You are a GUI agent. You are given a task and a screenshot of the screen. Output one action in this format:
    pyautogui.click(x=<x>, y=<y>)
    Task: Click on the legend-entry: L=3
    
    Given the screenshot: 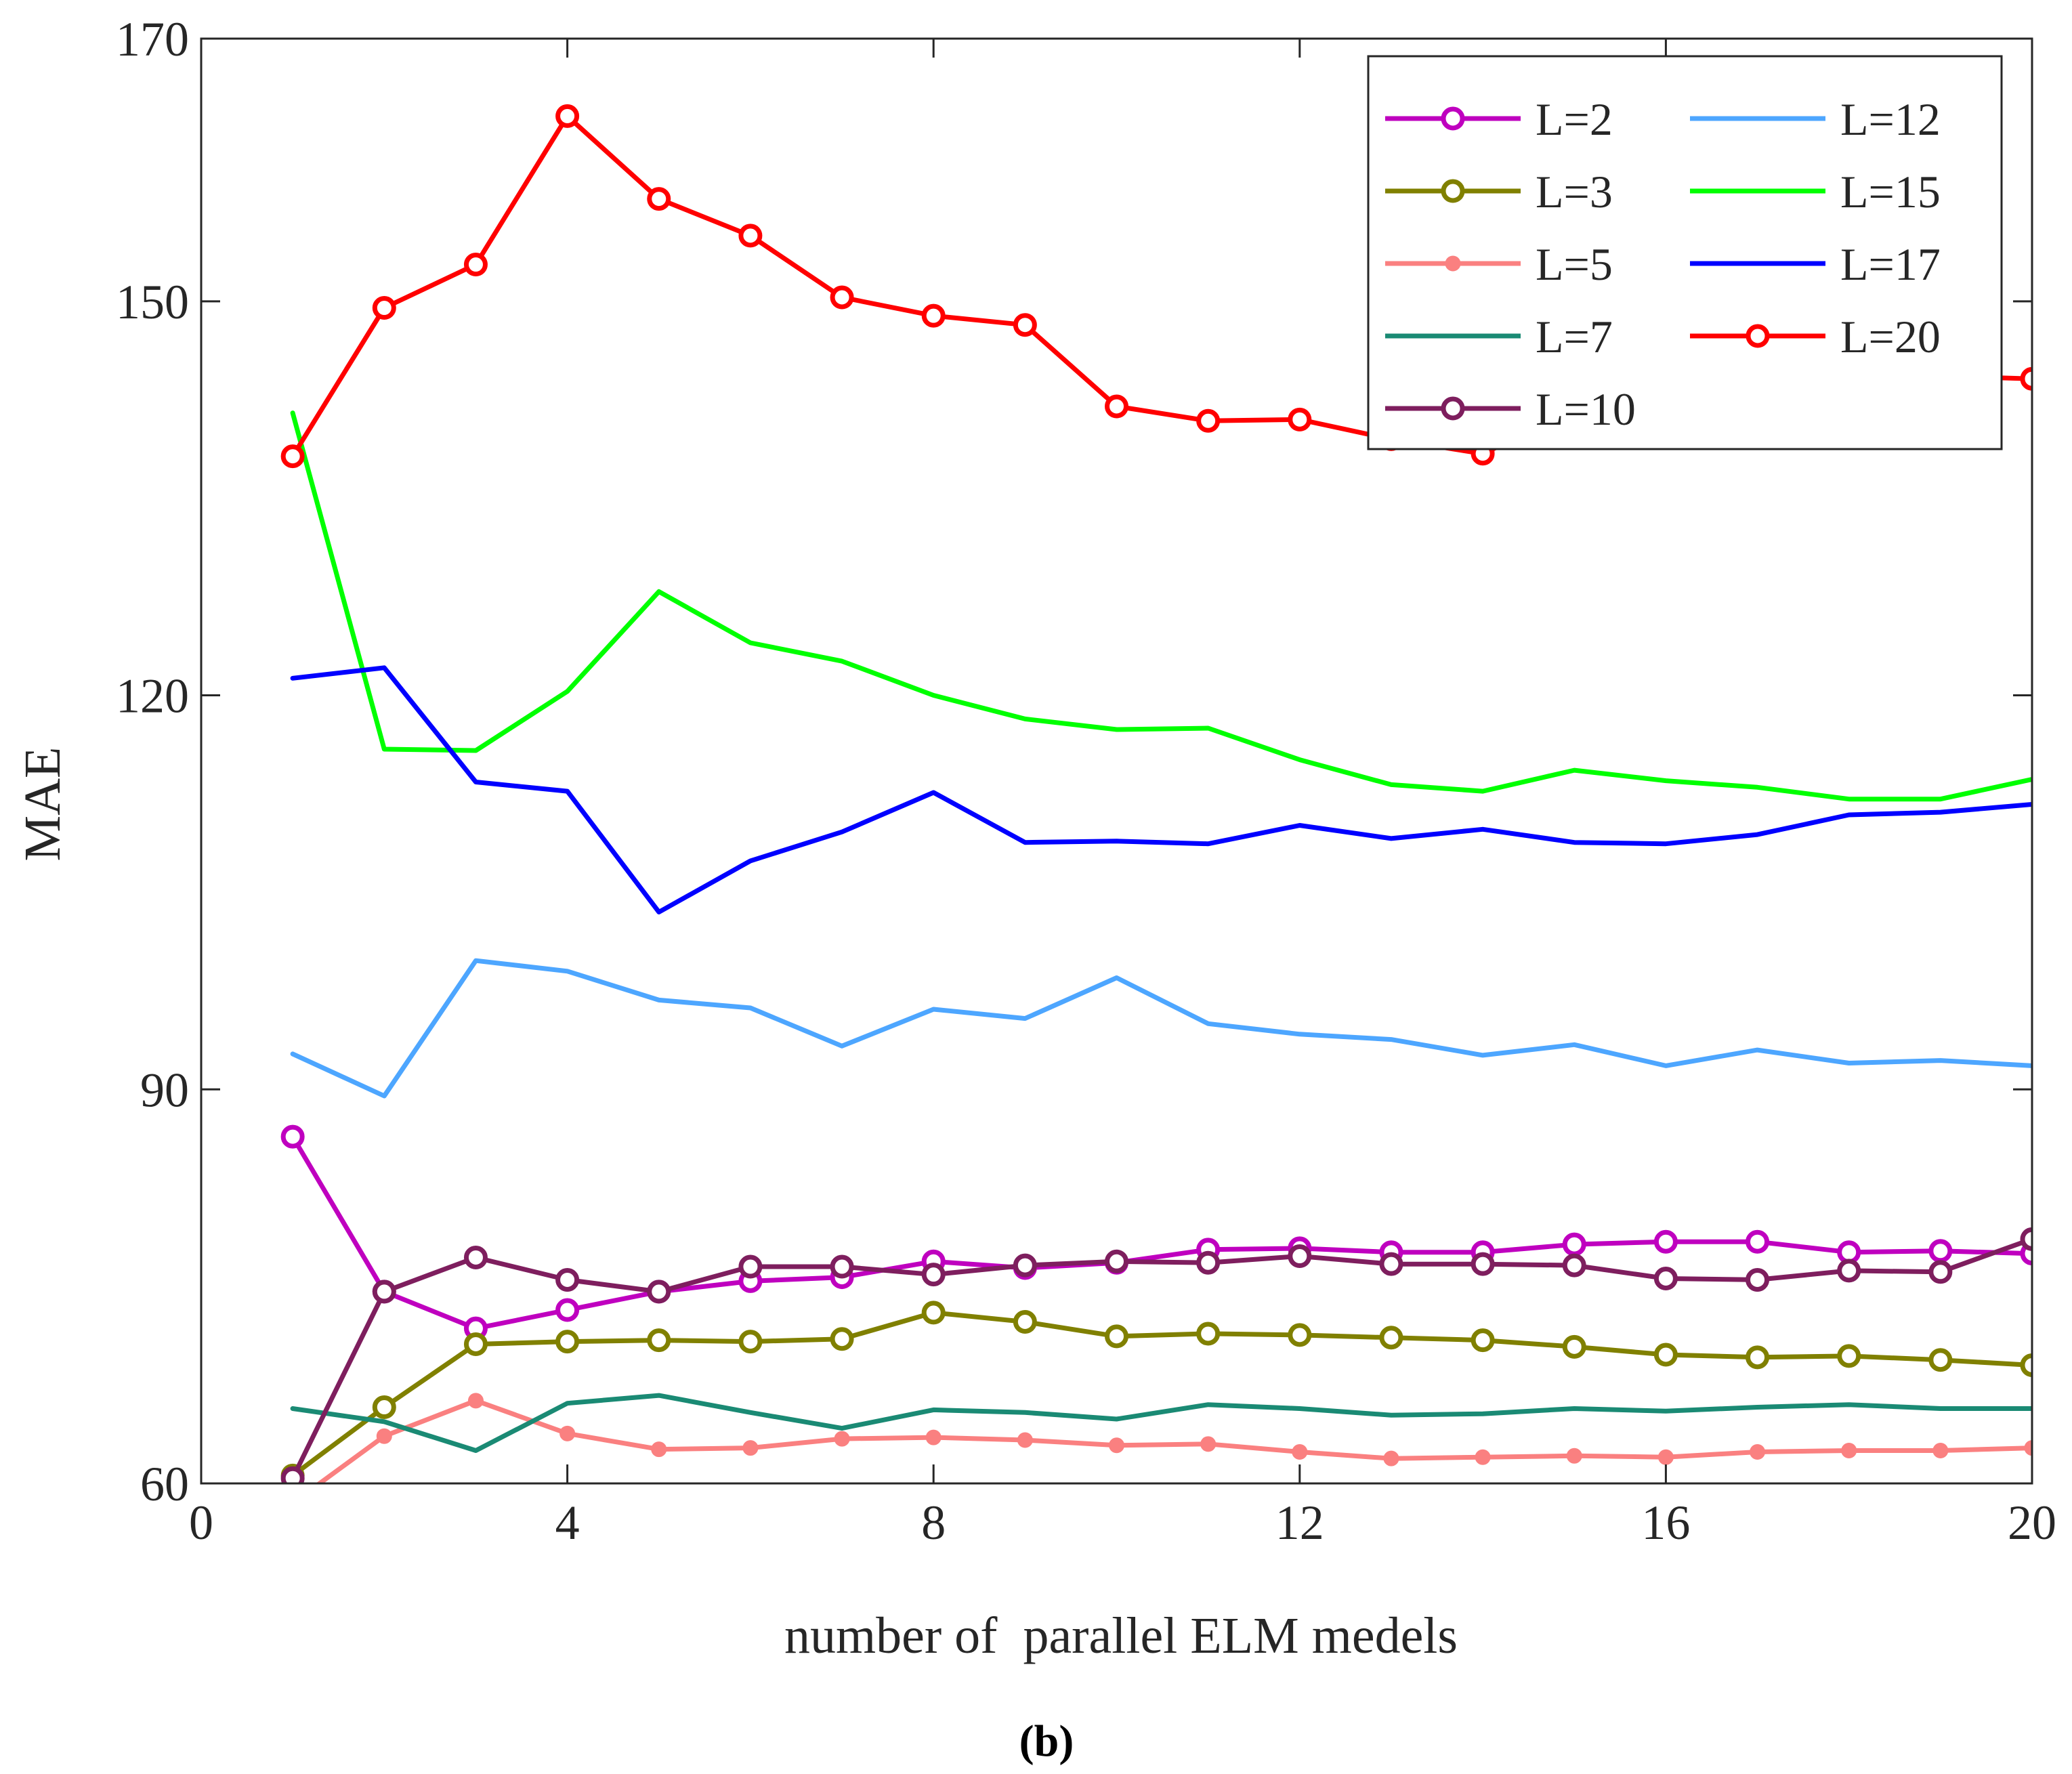 What is the action you would take?
    pyautogui.click(x=1499, y=191)
    